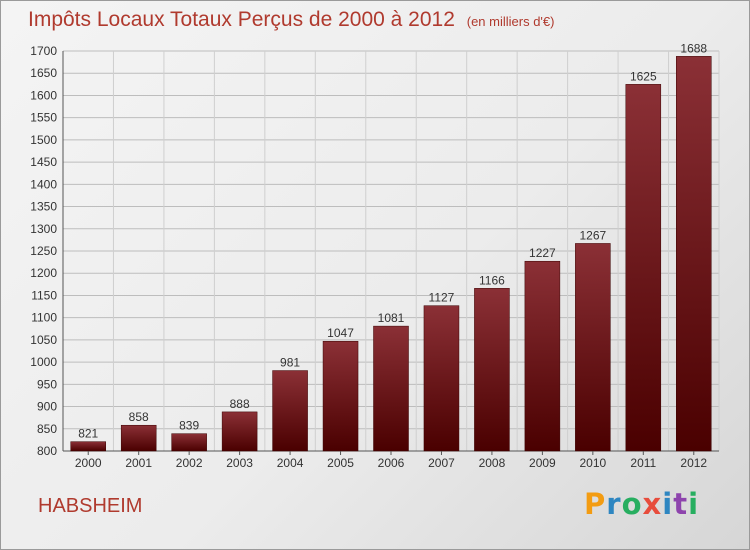 The width and height of the screenshot is (750, 550). I want to click on x-tick-label: 2010, so click(592, 463).